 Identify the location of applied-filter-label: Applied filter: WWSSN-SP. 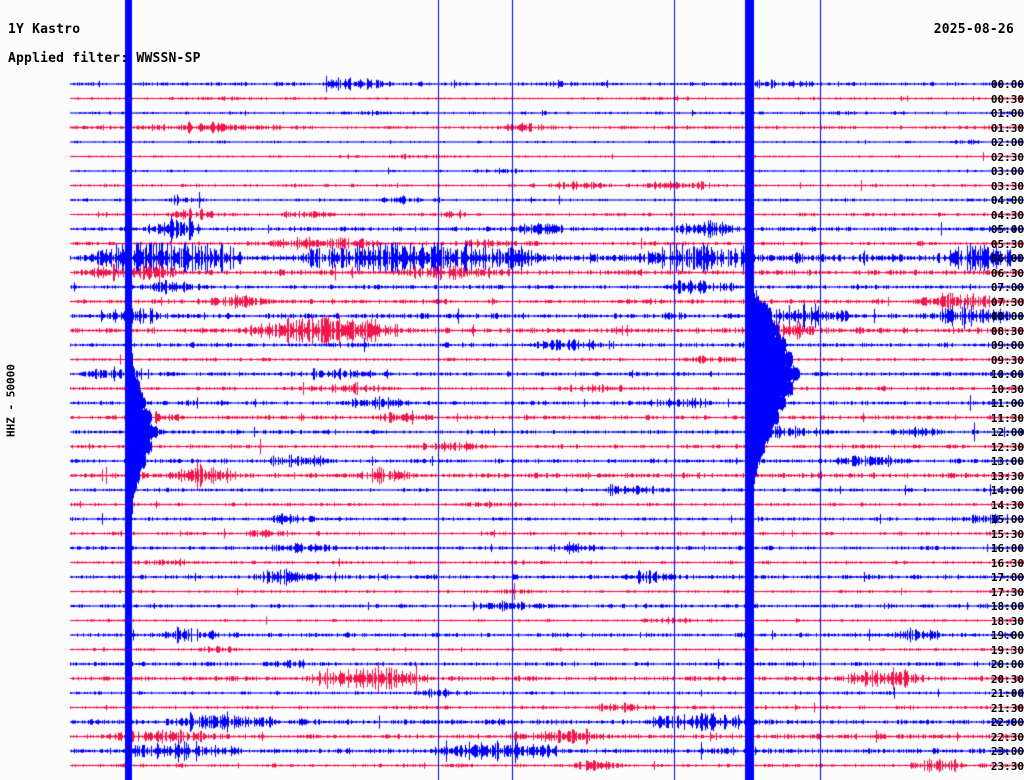
(104, 58).